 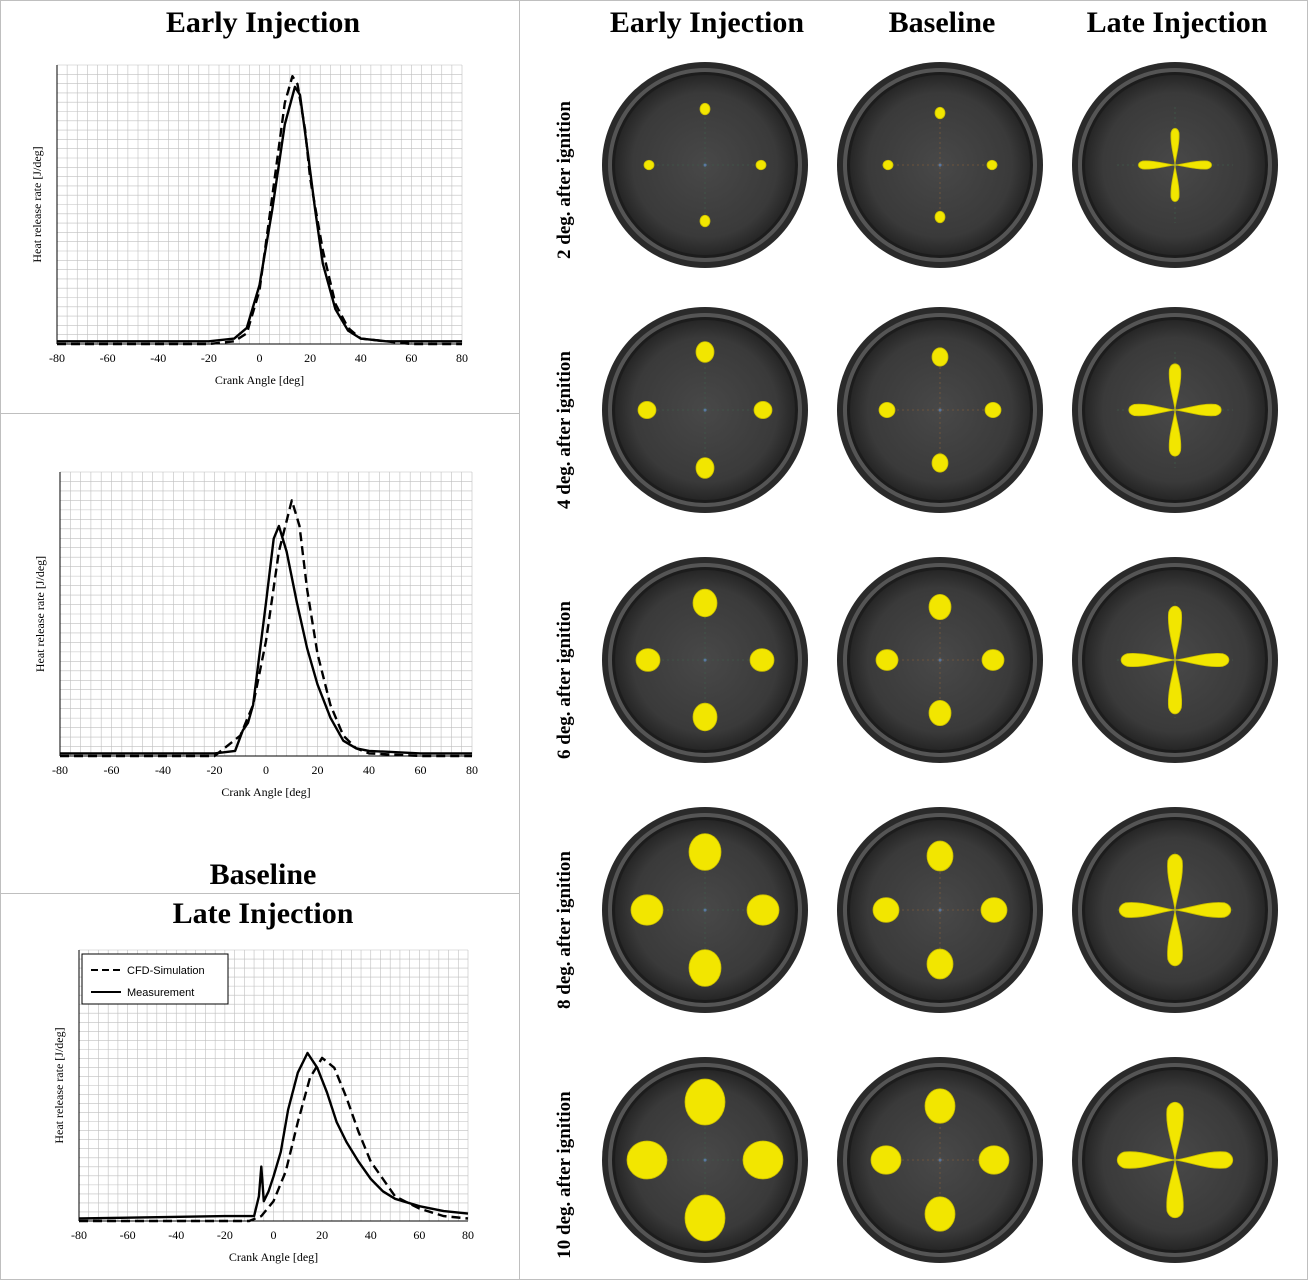 I want to click on left-title-late: Late Injection, so click(x=263, y=913).